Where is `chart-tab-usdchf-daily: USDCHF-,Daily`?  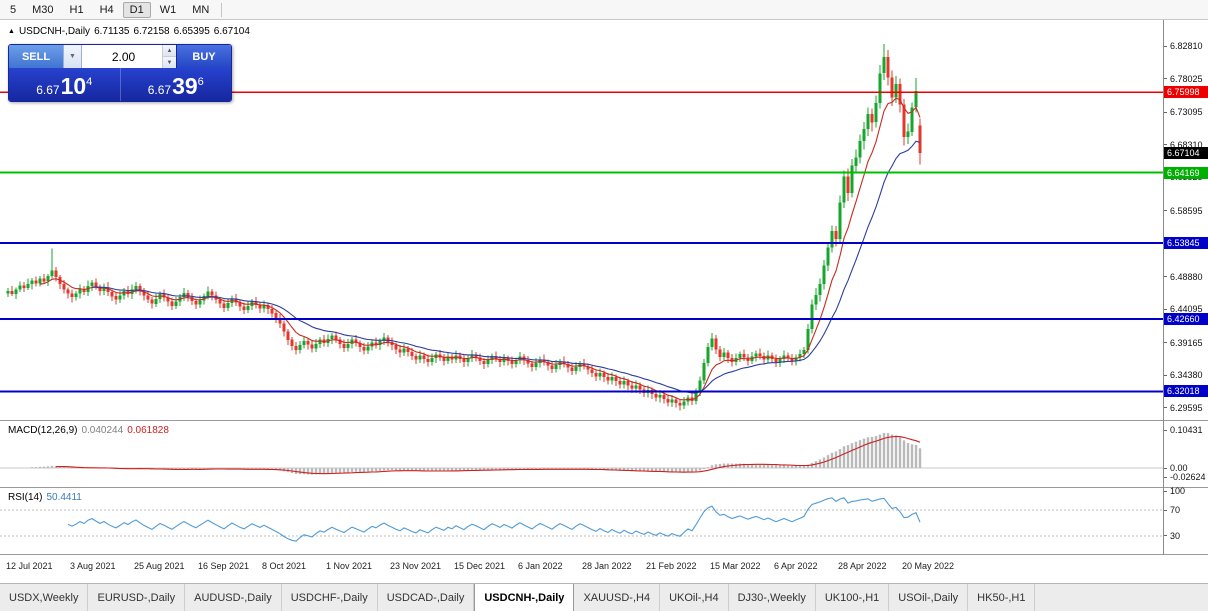 chart-tab-usdchf-daily: USDCHF-,Daily is located at coordinates (330, 597).